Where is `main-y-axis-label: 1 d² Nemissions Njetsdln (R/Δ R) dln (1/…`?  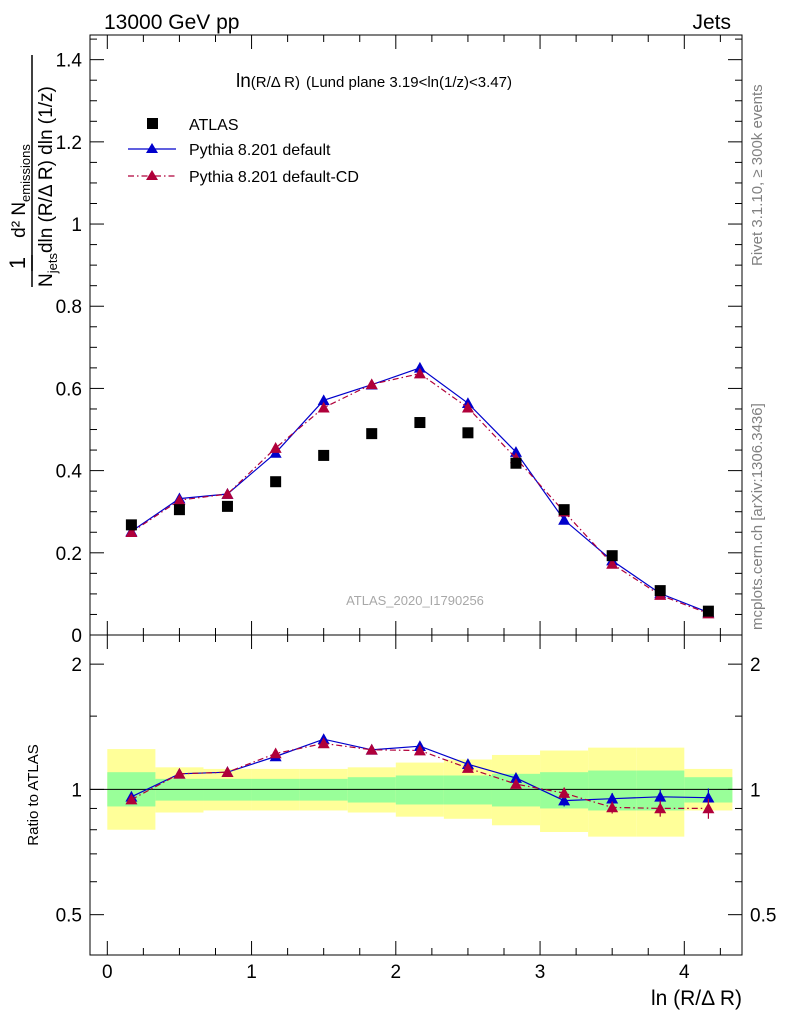
main-y-axis-label: 1 d² Nemissions Njetsdln (R/Δ R) dln (1/… is located at coordinates (32, 171).